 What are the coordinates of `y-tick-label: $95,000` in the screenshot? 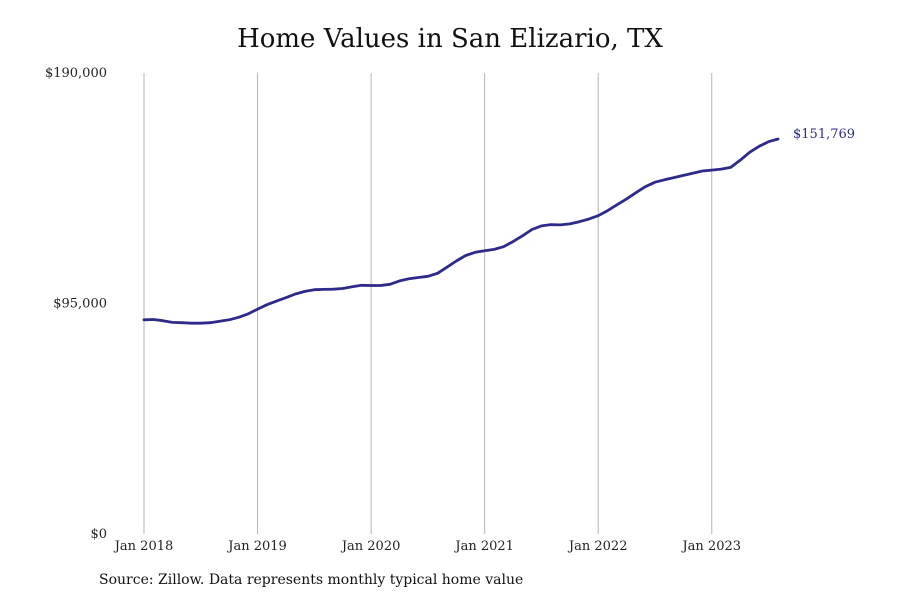 It's located at (80, 304).